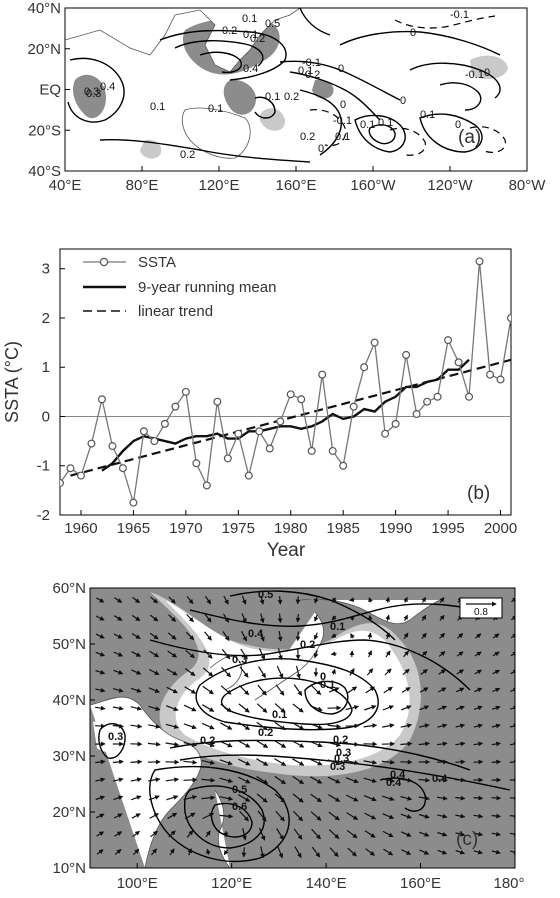 Image resolution: width=560 pixels, height=898 pixels. Describe the element at coordinates (44, 171) in the screenshot. I see `y-tick-label: 40°S` at that location.